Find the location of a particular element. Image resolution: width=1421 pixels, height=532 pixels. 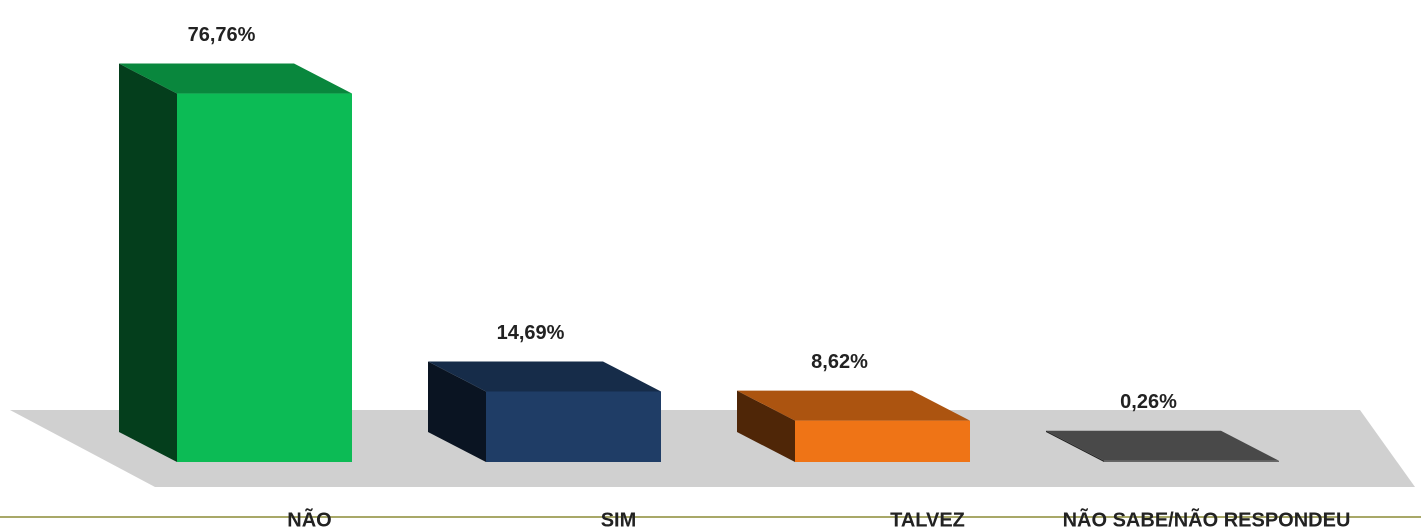

value-label: 8,62% is located at coordinates (839, 362).